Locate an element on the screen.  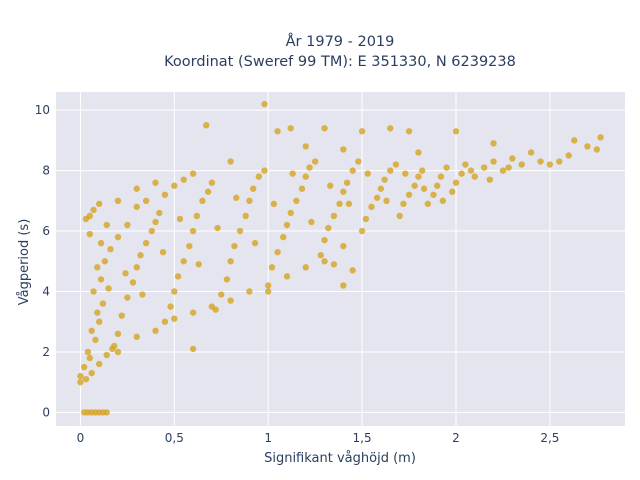
chart-title: År 1979 - 2019 is located at coordinates (340, 41).